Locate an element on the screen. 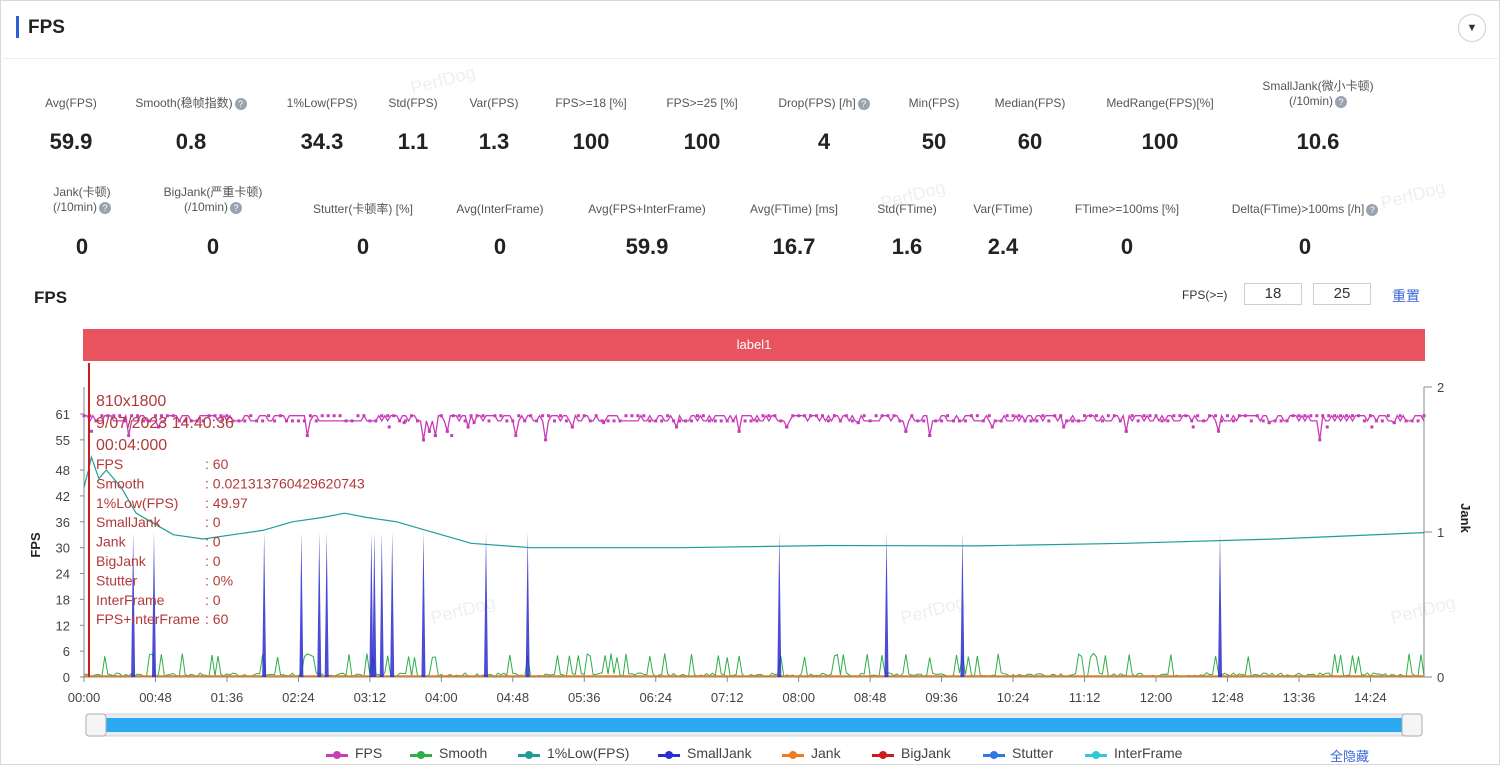 This screenshot has height=765, width=1500. zoom-slider-left-handle is located at coordinates (96, 725).